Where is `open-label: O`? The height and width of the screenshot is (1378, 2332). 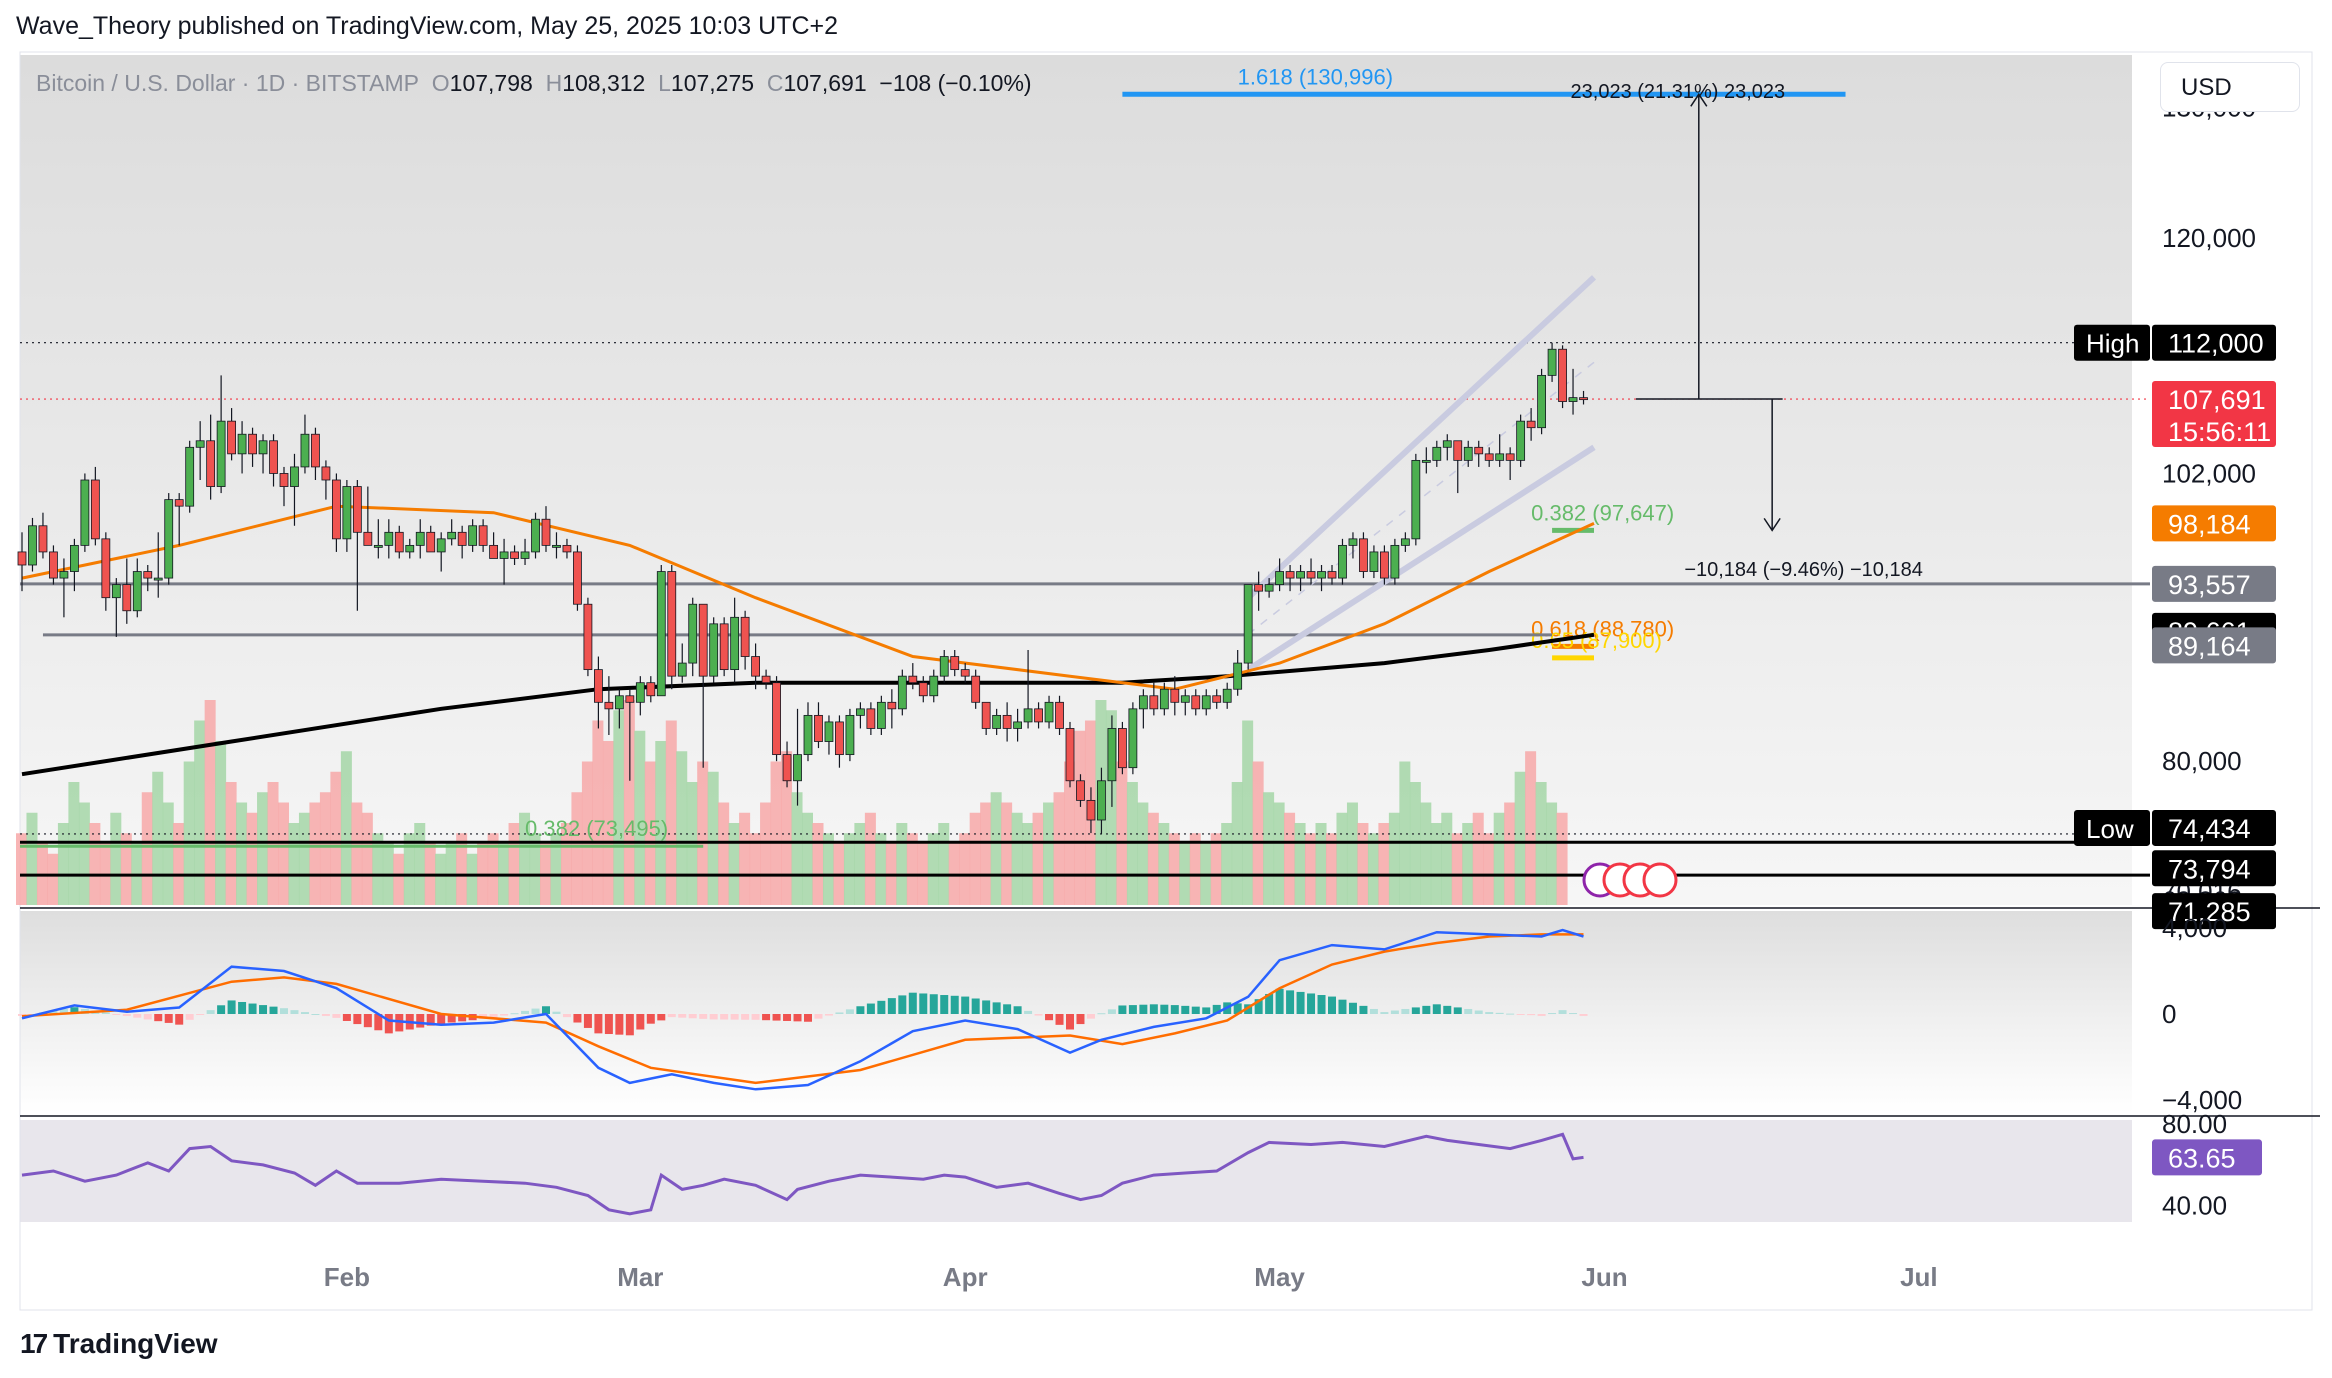
open-label: O is located at coordinates (440, 83).